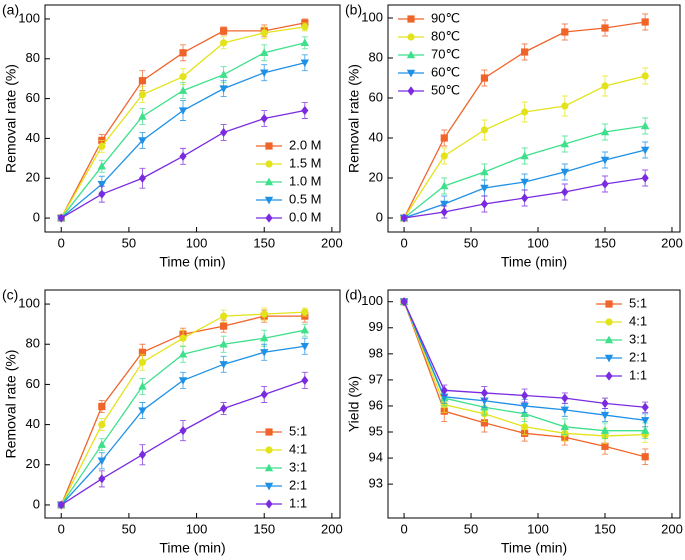 The height and width of the screenshot is (560, 685). I want to click on y-tick-label: 40, so click(376, 136).